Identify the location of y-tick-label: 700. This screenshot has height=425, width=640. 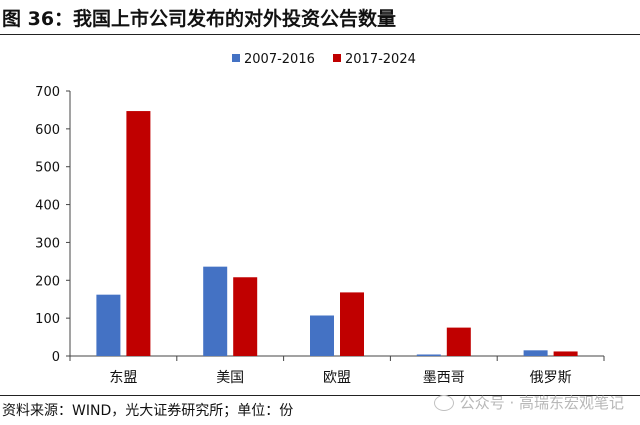
(47, 92).